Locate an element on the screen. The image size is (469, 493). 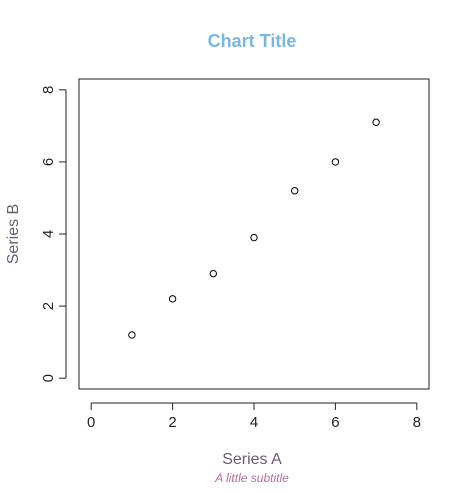
x-axis: 0 2 4 6 8 is located at coordinates (254, 416).